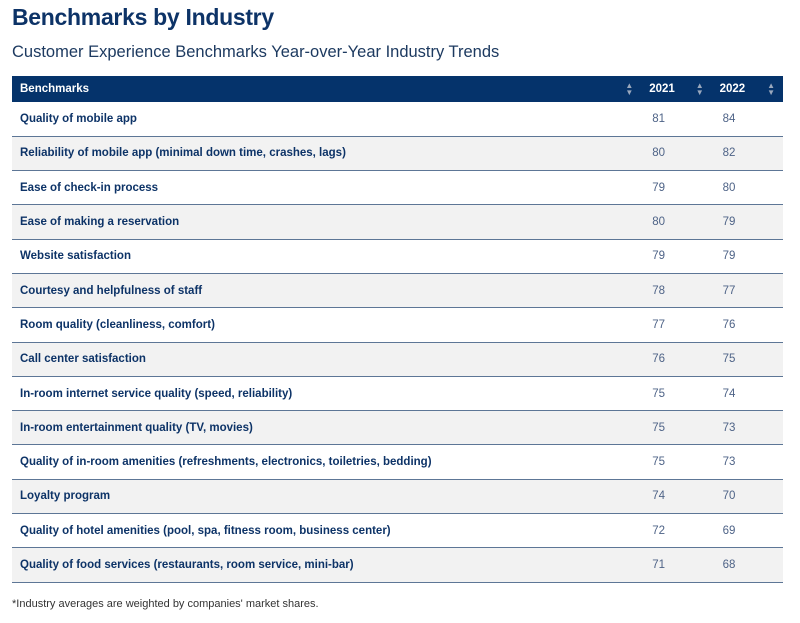 This screenshot has width=800, height=623. Describe the element at coordinates (729, 530) in the screenshot. I see `value-2022: 69` at that location.